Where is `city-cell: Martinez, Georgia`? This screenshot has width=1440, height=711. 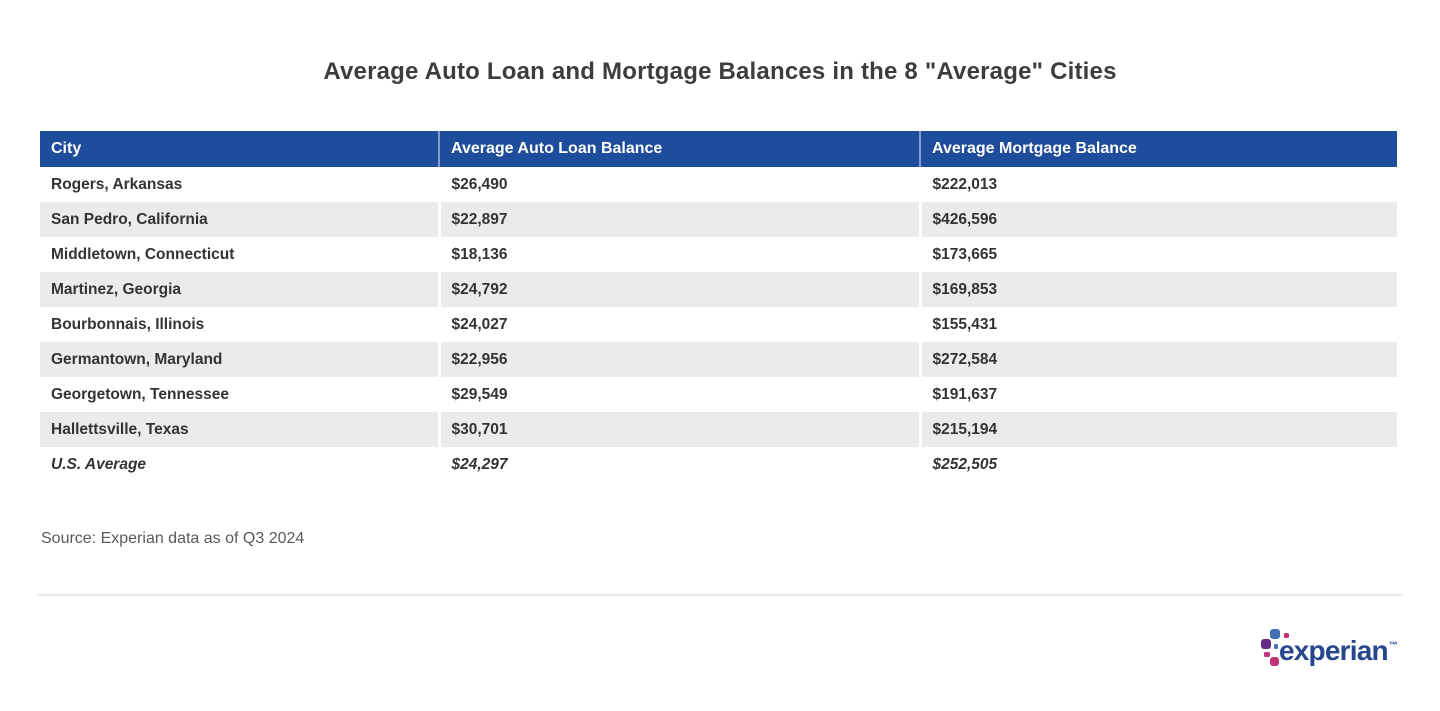 city-cell: Martinez, Georgia is located at coordinates (240, 289).